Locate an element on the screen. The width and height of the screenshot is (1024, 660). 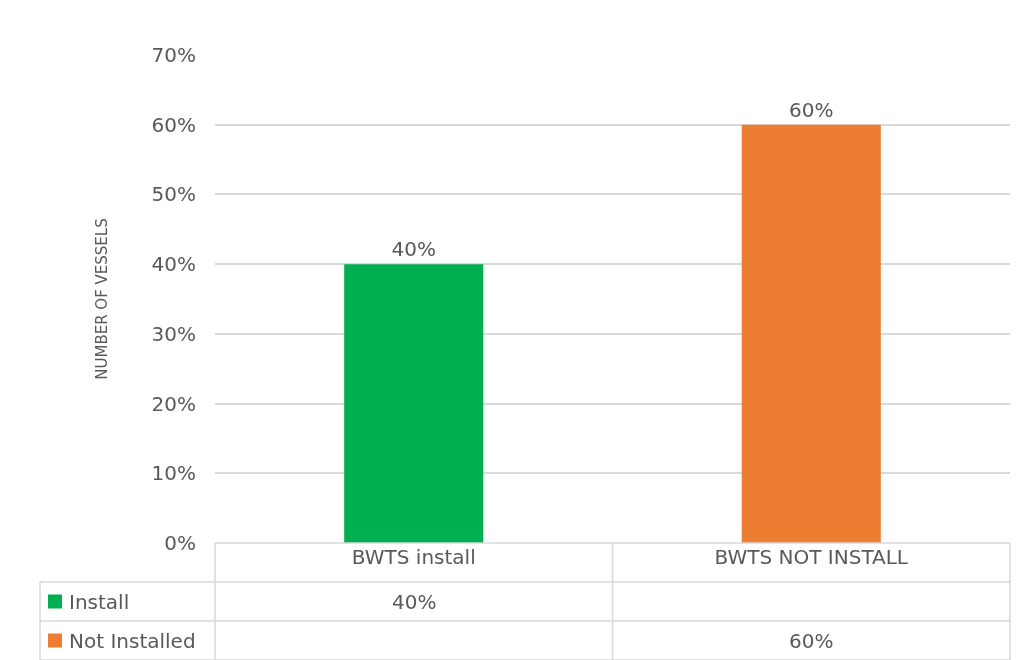
text: 40% is located at coordinates (414, 602).